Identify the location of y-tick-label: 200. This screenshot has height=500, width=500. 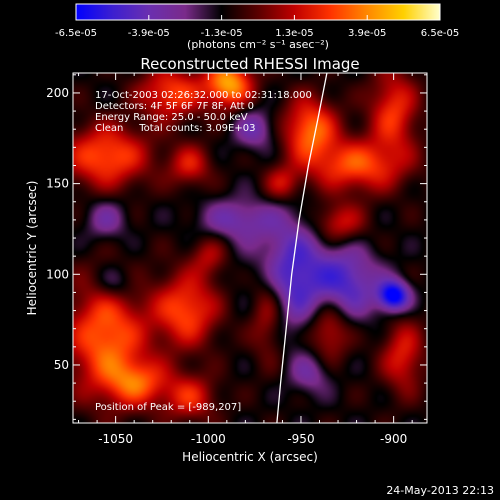
(57, 93).